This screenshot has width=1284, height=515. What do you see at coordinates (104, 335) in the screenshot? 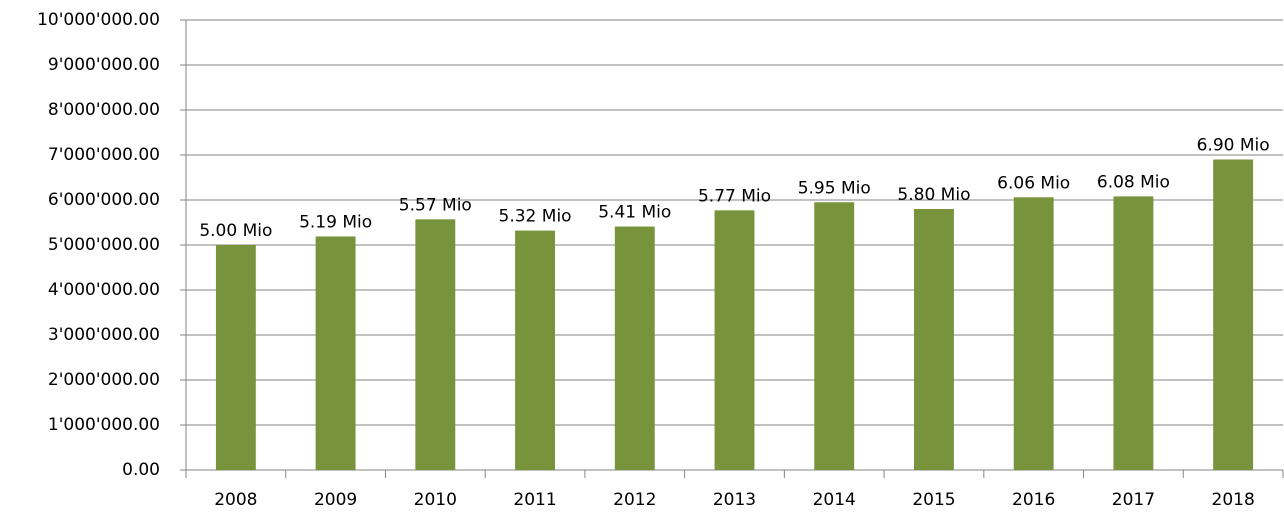
I see `y-tick-label: 3'000'000.00` at bounding box center [104, 335].